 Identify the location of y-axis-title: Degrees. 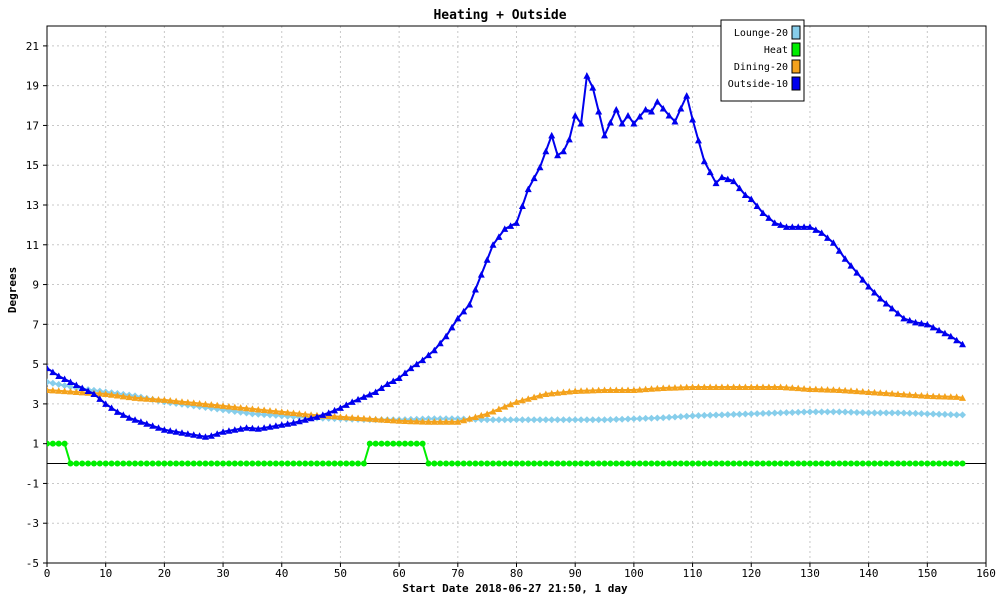
(12, 290).